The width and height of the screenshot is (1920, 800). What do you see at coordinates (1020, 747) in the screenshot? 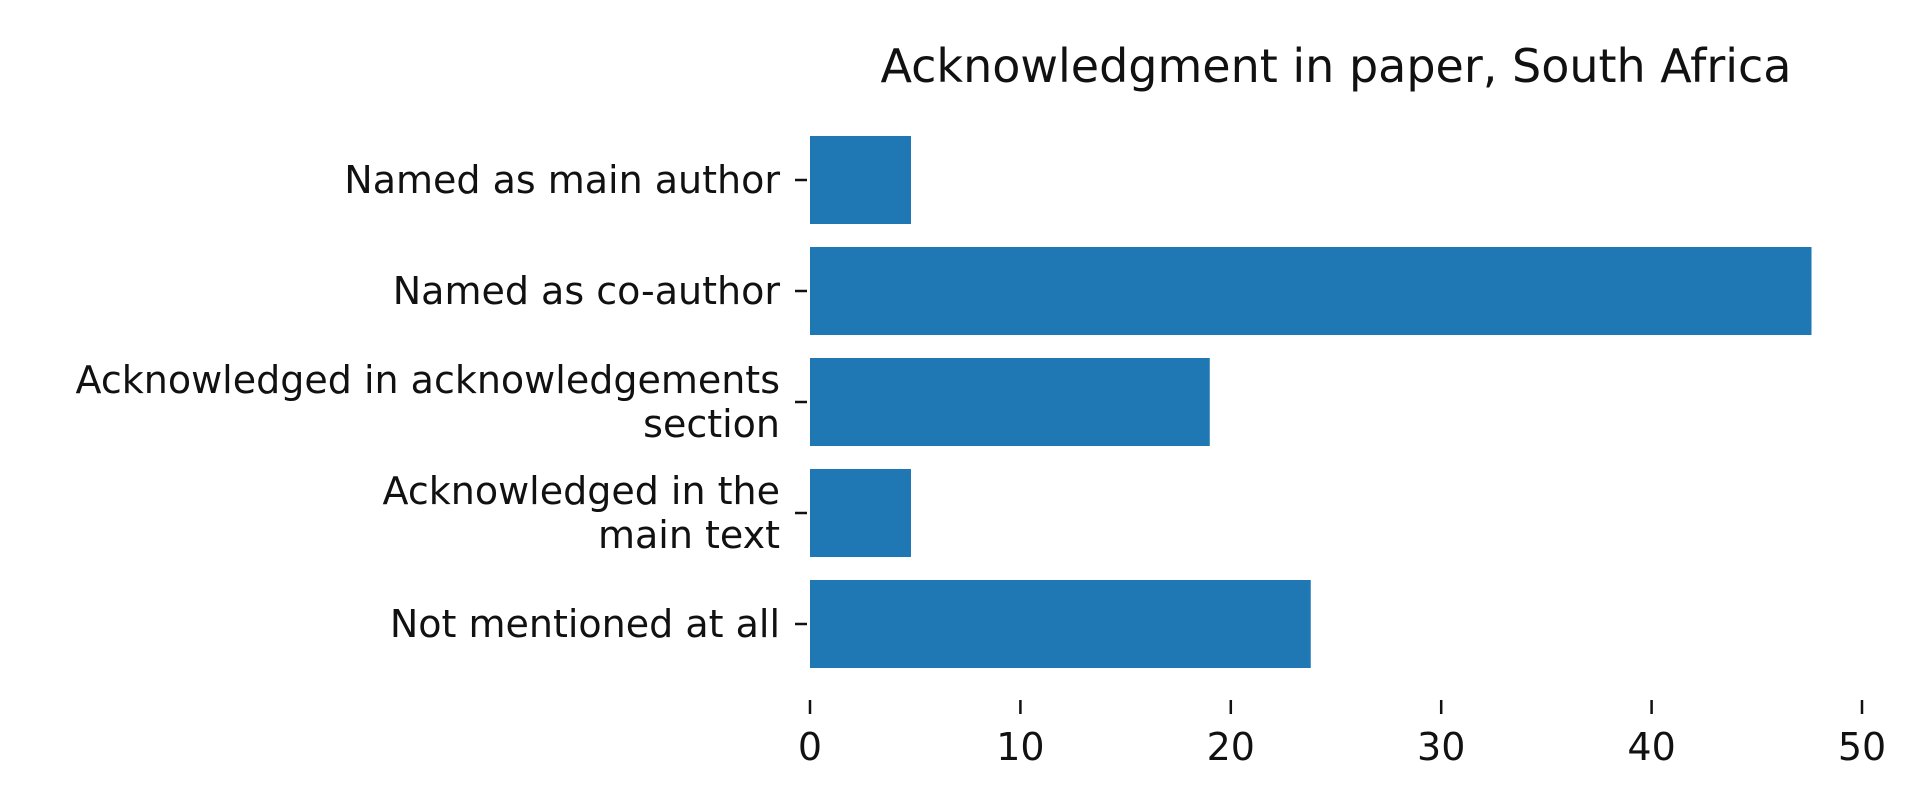
I see `x-tick-label: 10` at bounding box center [1020, 747].